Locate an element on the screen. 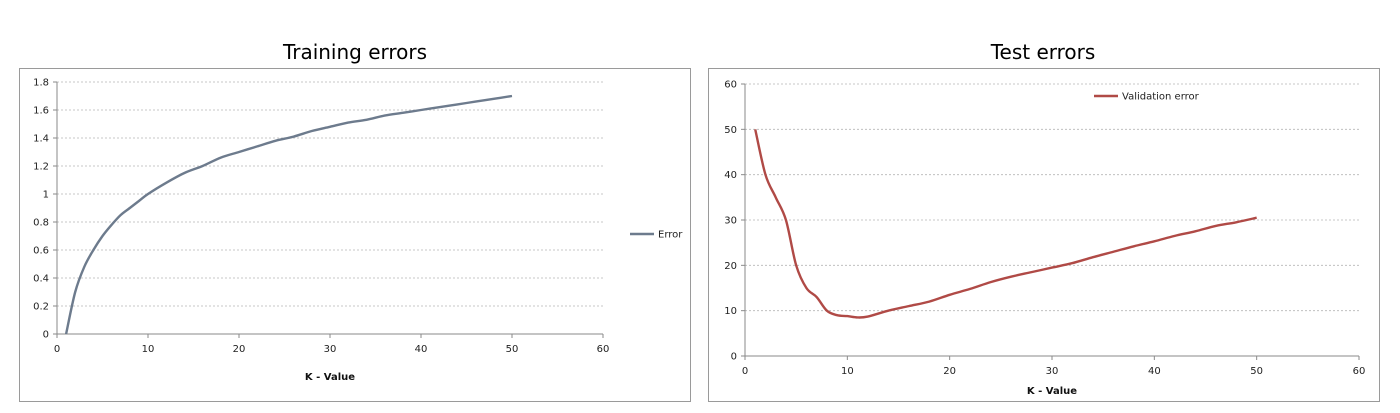 The image size is (1400, 413). y-tick-label: 0.6 is located at coordinates (41, 251).